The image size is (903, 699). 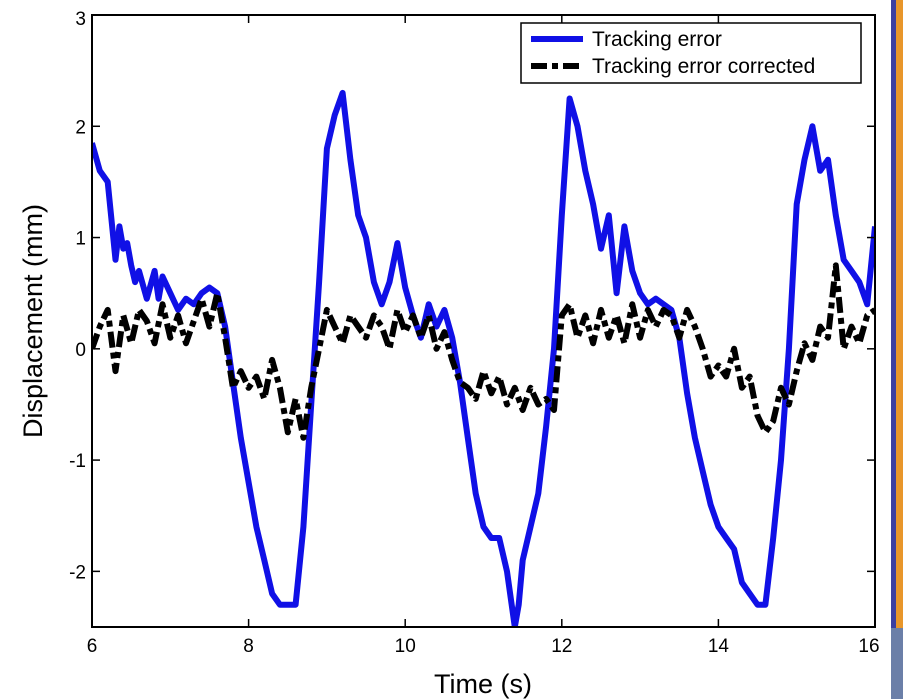 I want to click on legend: Tracking error Tracking error corrected, so click(x=691, y=53).